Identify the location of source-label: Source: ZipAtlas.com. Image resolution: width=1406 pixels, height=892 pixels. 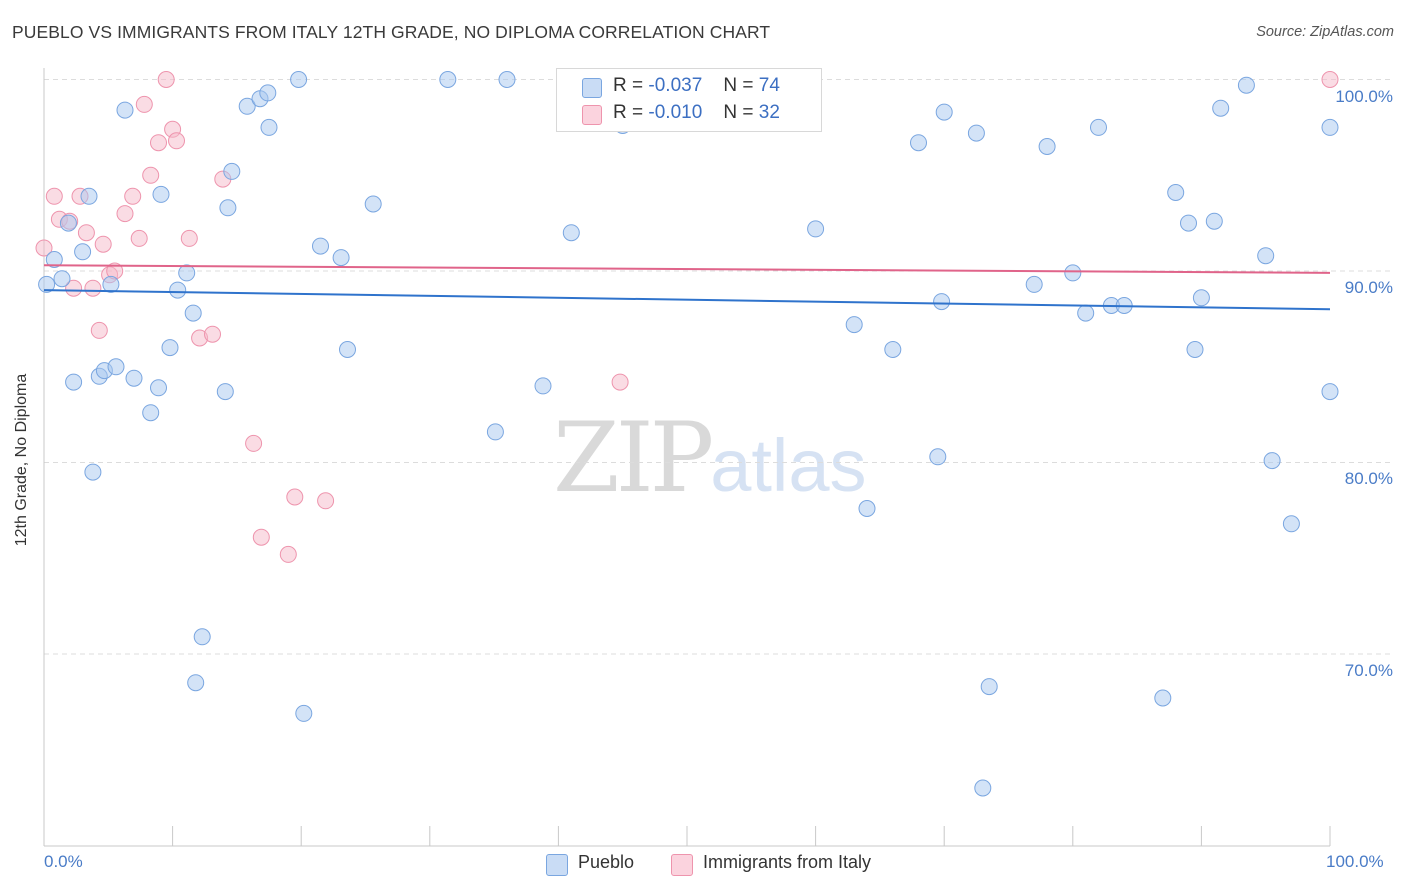
(1325, 32).